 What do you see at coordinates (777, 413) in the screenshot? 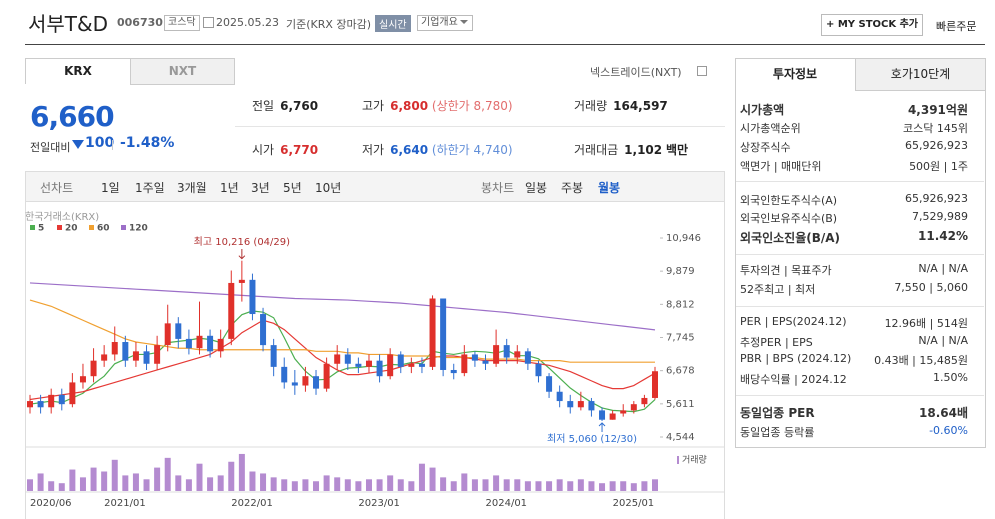
I see `row-label: 동일업종 PER` at bounding box center [777, 413].